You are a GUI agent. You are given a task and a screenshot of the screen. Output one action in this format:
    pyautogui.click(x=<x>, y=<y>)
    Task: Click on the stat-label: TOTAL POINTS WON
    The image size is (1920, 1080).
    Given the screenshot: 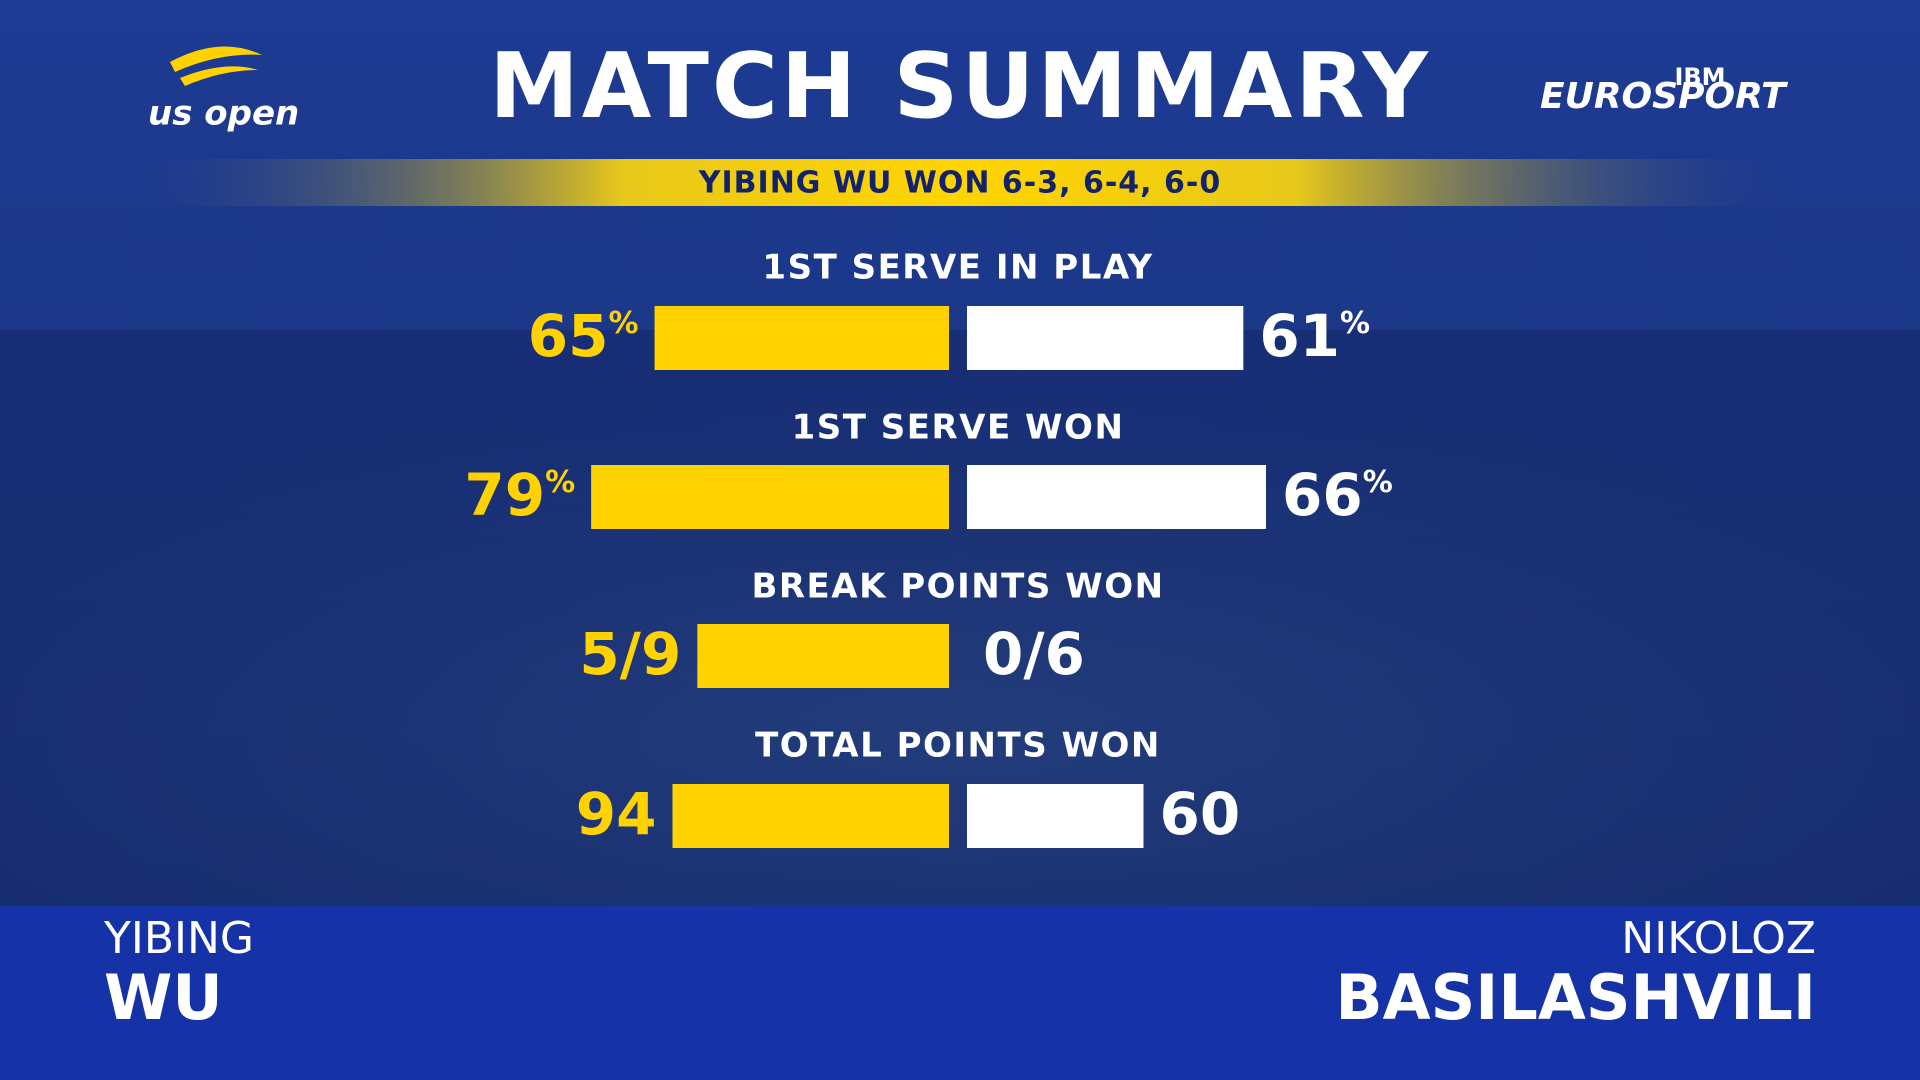 What is the action you would take?
    pyautogui.click(x=958, y=746)
    